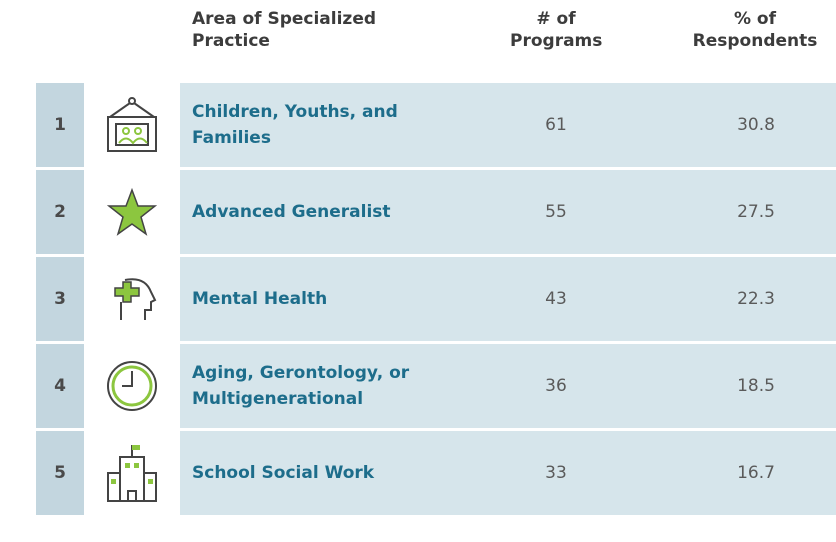 The width and height of the screenshot is (836, 542). Describe the element at coordinates (756, 473) in the screenshot. I see `respondents-cell: 16.7` at that location.